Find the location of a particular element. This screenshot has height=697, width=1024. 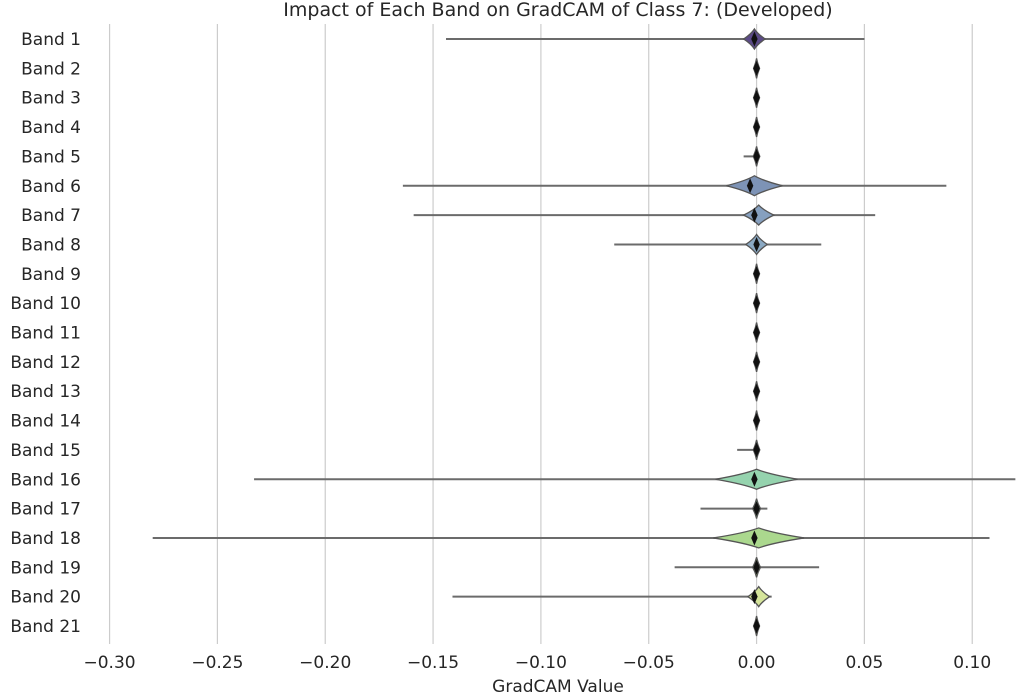

y-tick-label: Band 2 is located at coordinates (51, 69).